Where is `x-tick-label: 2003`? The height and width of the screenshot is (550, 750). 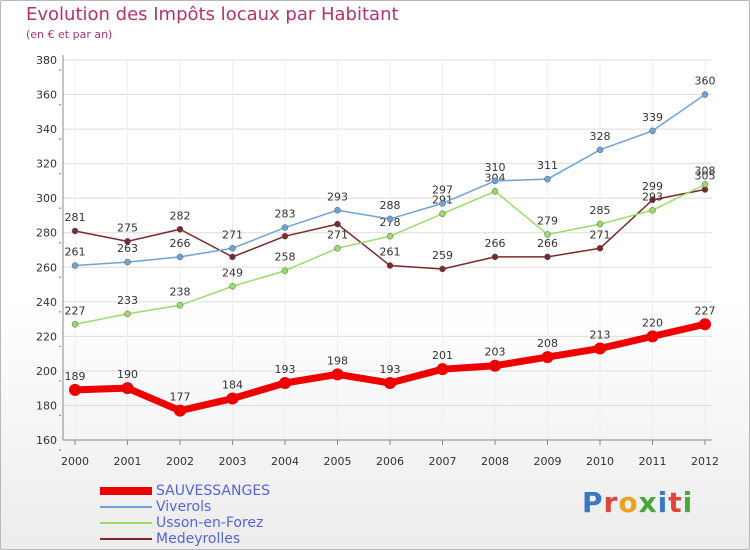 x-tick-label: 2003 is located at coordinates (233, 461).